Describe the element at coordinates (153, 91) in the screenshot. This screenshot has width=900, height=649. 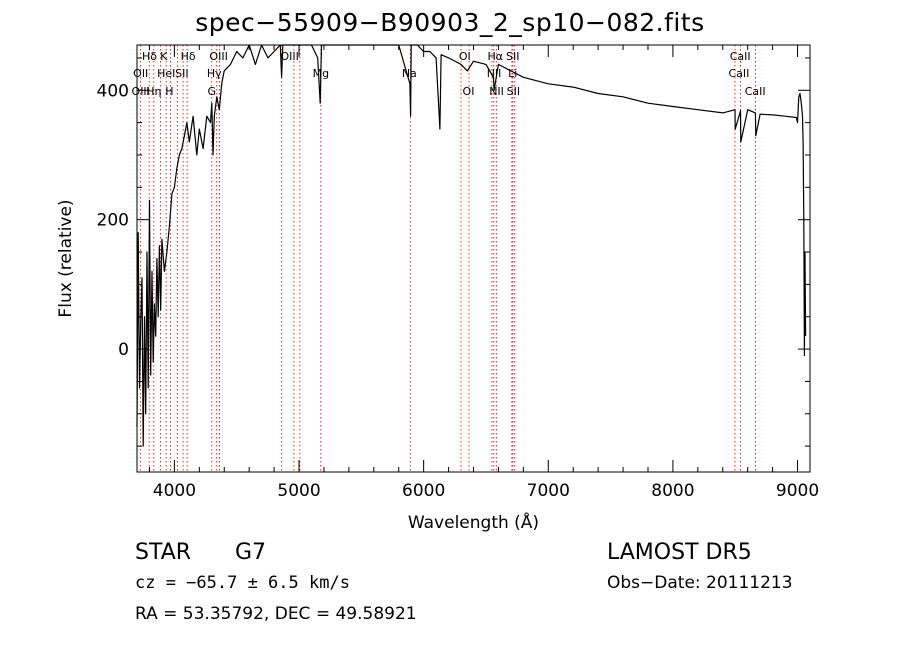
I see `line-label: Hη` at that location.